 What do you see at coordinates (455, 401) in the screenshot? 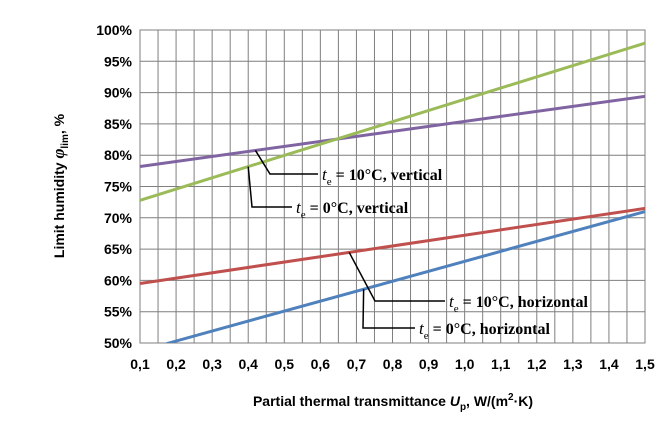
I see `x-axis-title-symbol: U` at bounding box center [455, 401].